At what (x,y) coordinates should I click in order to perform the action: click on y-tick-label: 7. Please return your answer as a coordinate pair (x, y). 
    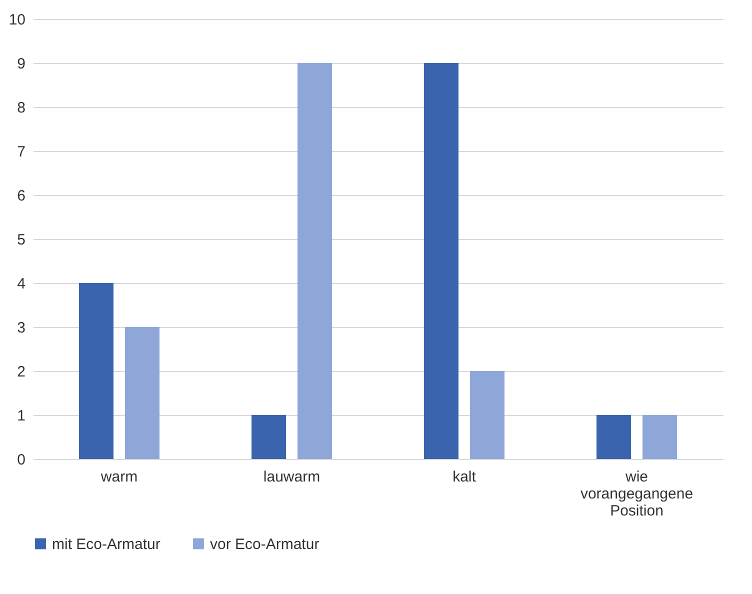
    Looking at the image, I should click on (21, 152).